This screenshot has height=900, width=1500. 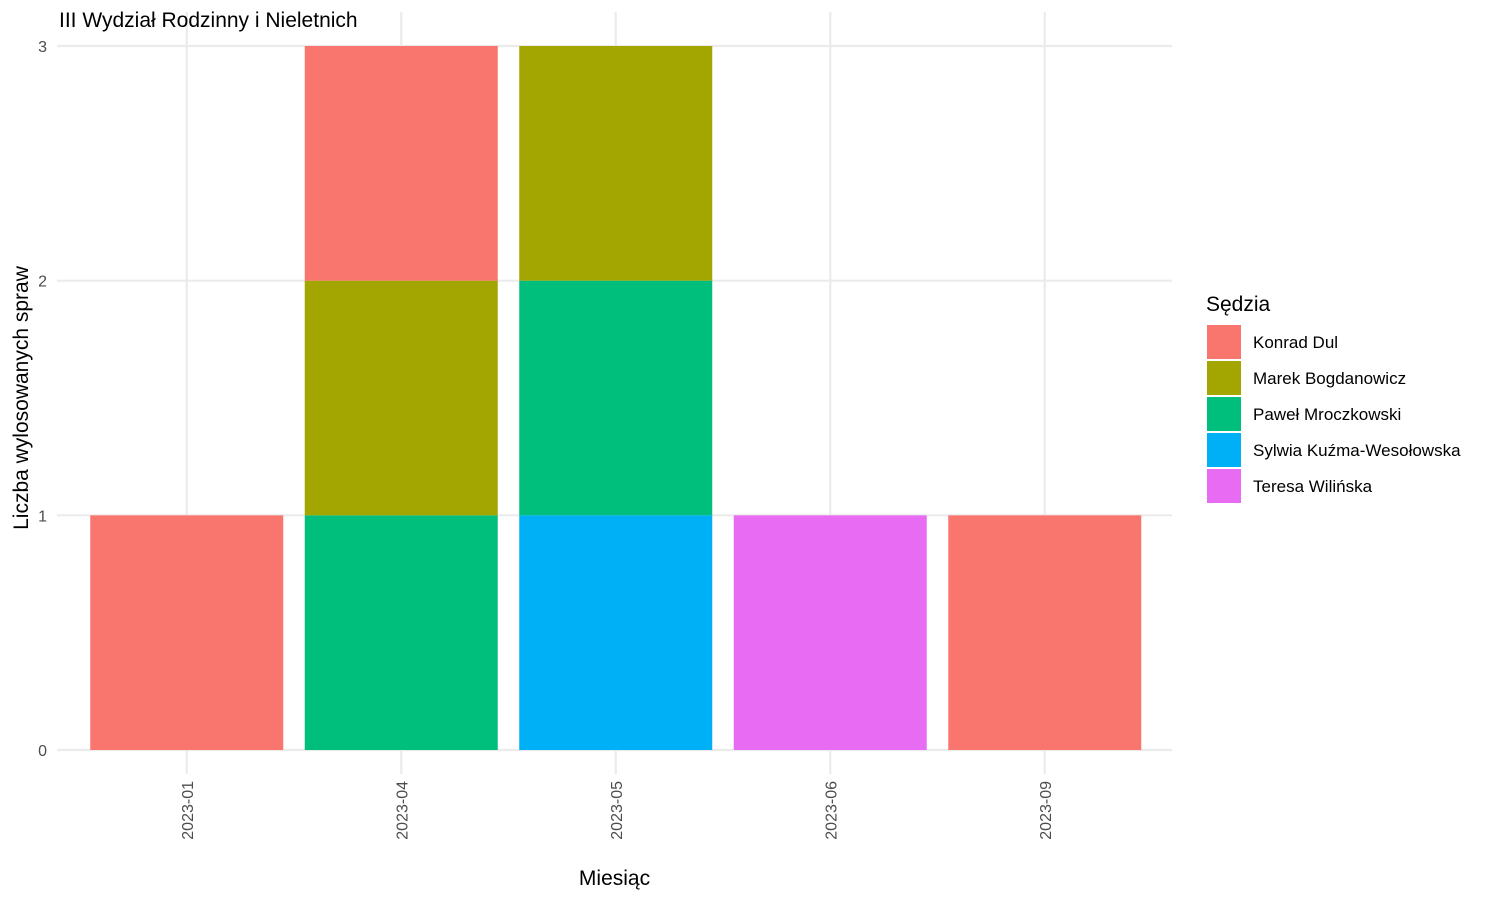 I want to click on x-tick-label: 2023-05, so click(x=617, y=810).